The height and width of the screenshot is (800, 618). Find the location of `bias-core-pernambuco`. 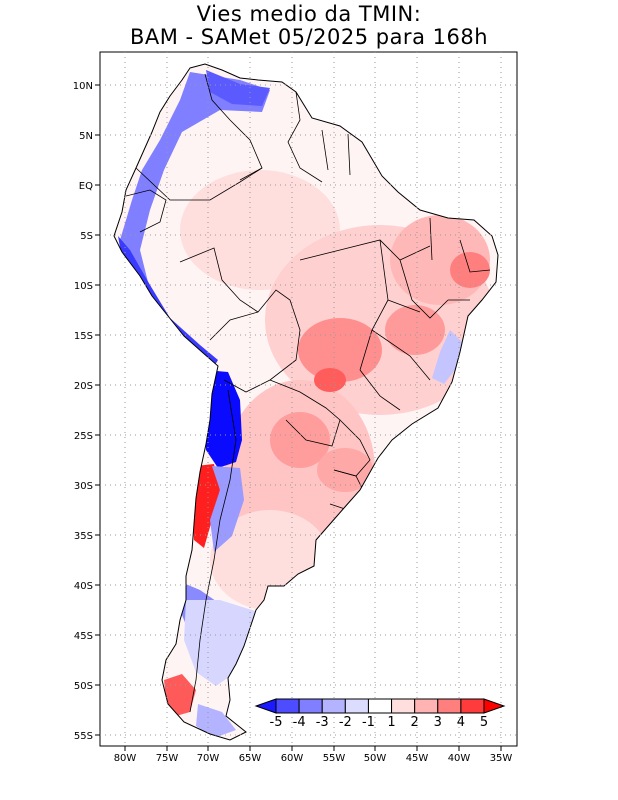

bias-core-pernambuco is located at coordinates (470, 270).